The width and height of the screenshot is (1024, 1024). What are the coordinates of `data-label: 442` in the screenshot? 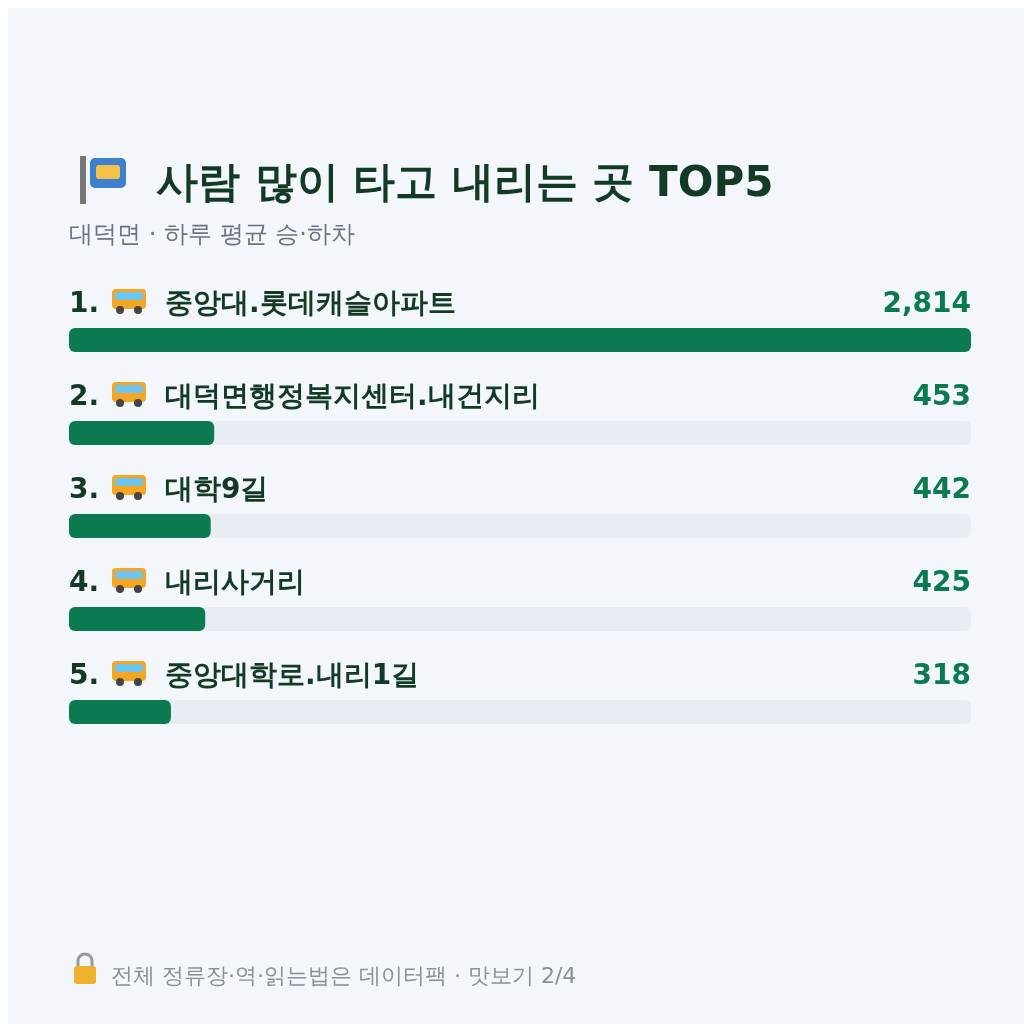 It's located at (941, 488).